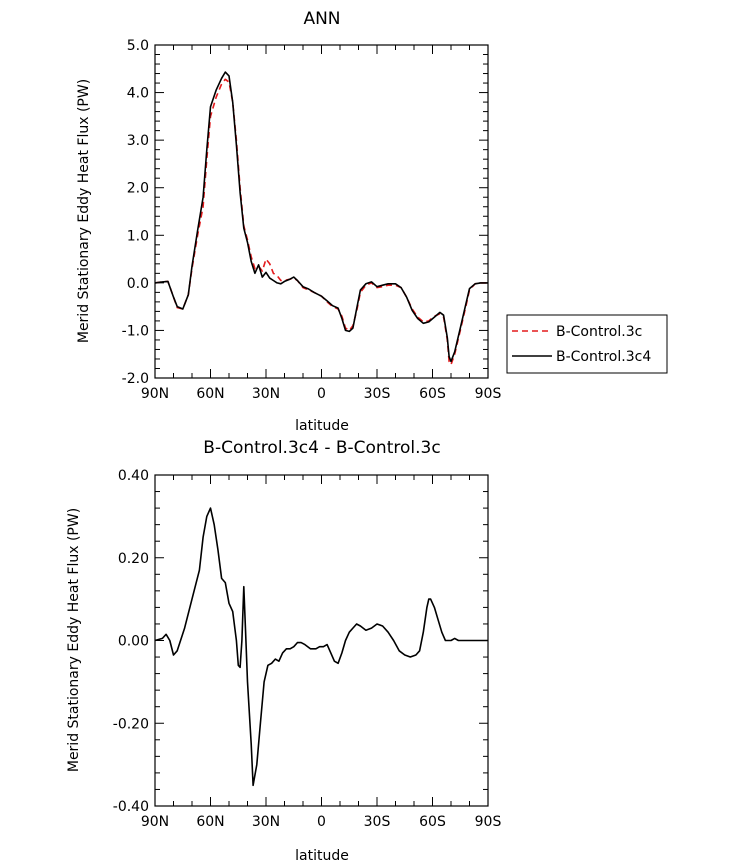 Image resolution: width=733 pixels, height=866 pixels. What do you see at coordinates (135, 379) in the screenshot?
I see `y-tick-label: -2.0` at bounding box center [135, 379].